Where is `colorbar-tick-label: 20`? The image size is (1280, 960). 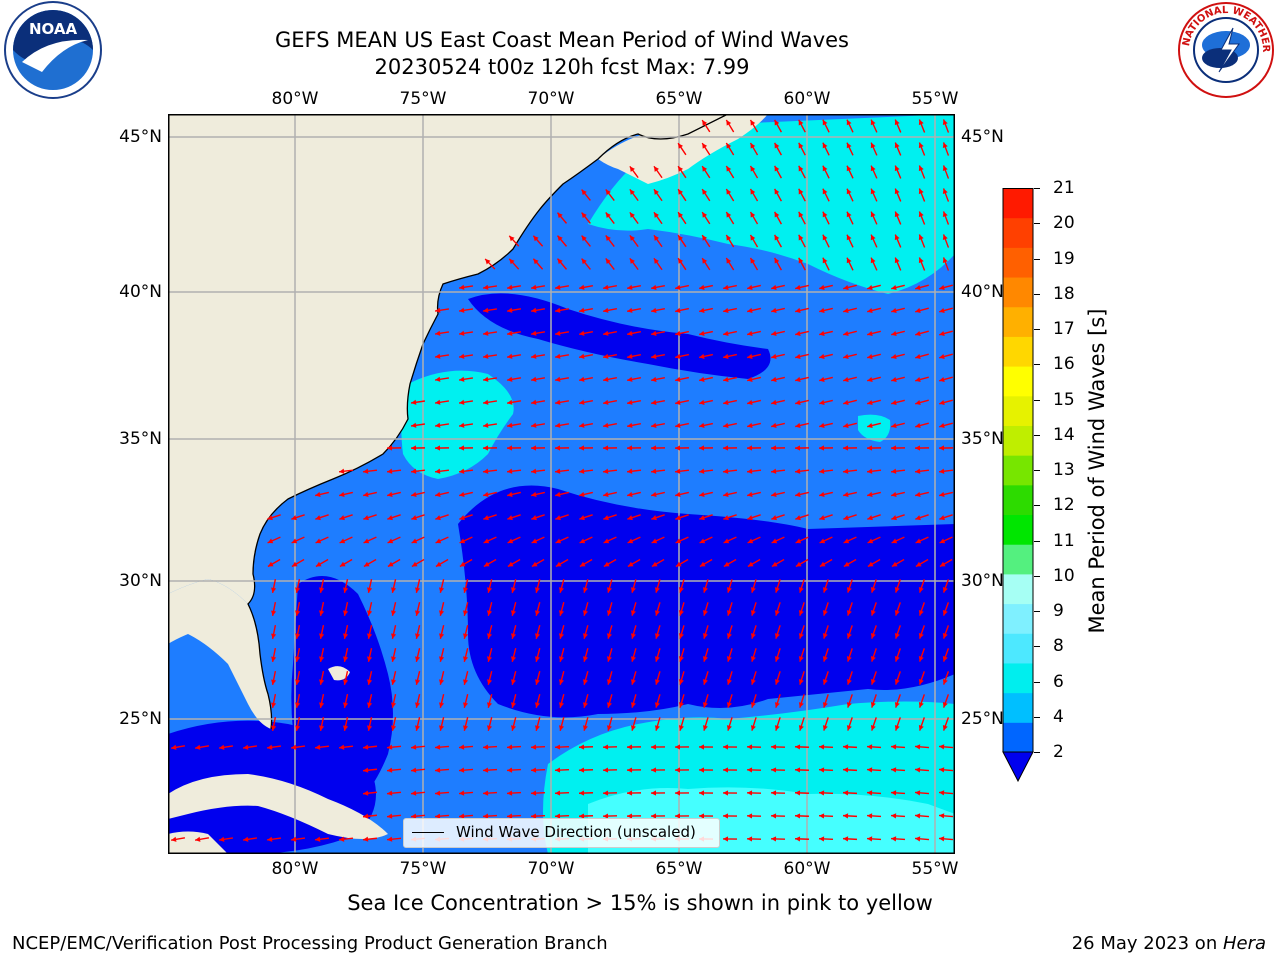 colorbar-tick-label: 20 is located at coordinates (1064, 223).